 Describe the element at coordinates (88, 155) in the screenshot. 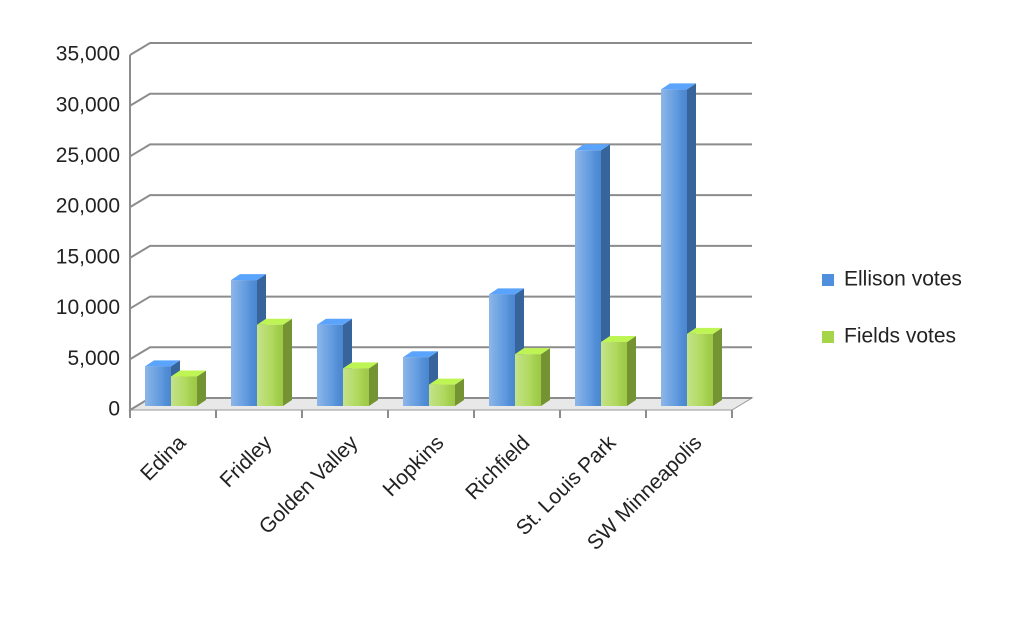

I see `y-tick-label: 25,000` at that location.